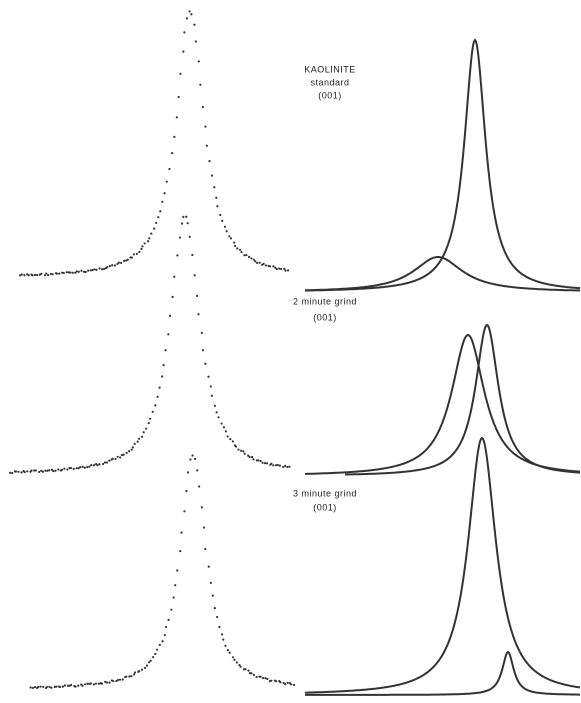  Describe the element at coordinates (325, 301) in the screenshot. I see `label: 2 minute grind` at that location.